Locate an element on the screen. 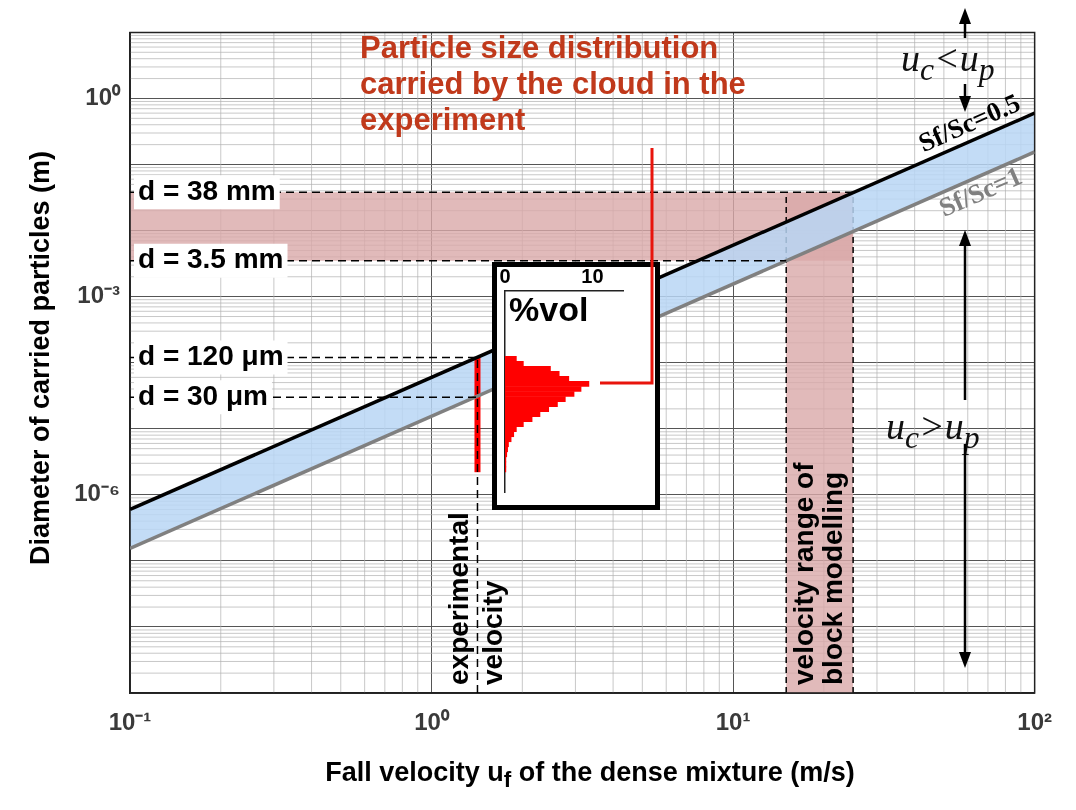 Image resolution: width=1076 pixels, height=810 pixels. x-axis-title: Fall velocity u$_{f}$ of the dense mixture (m/s) is located at coordinates (590, 775).